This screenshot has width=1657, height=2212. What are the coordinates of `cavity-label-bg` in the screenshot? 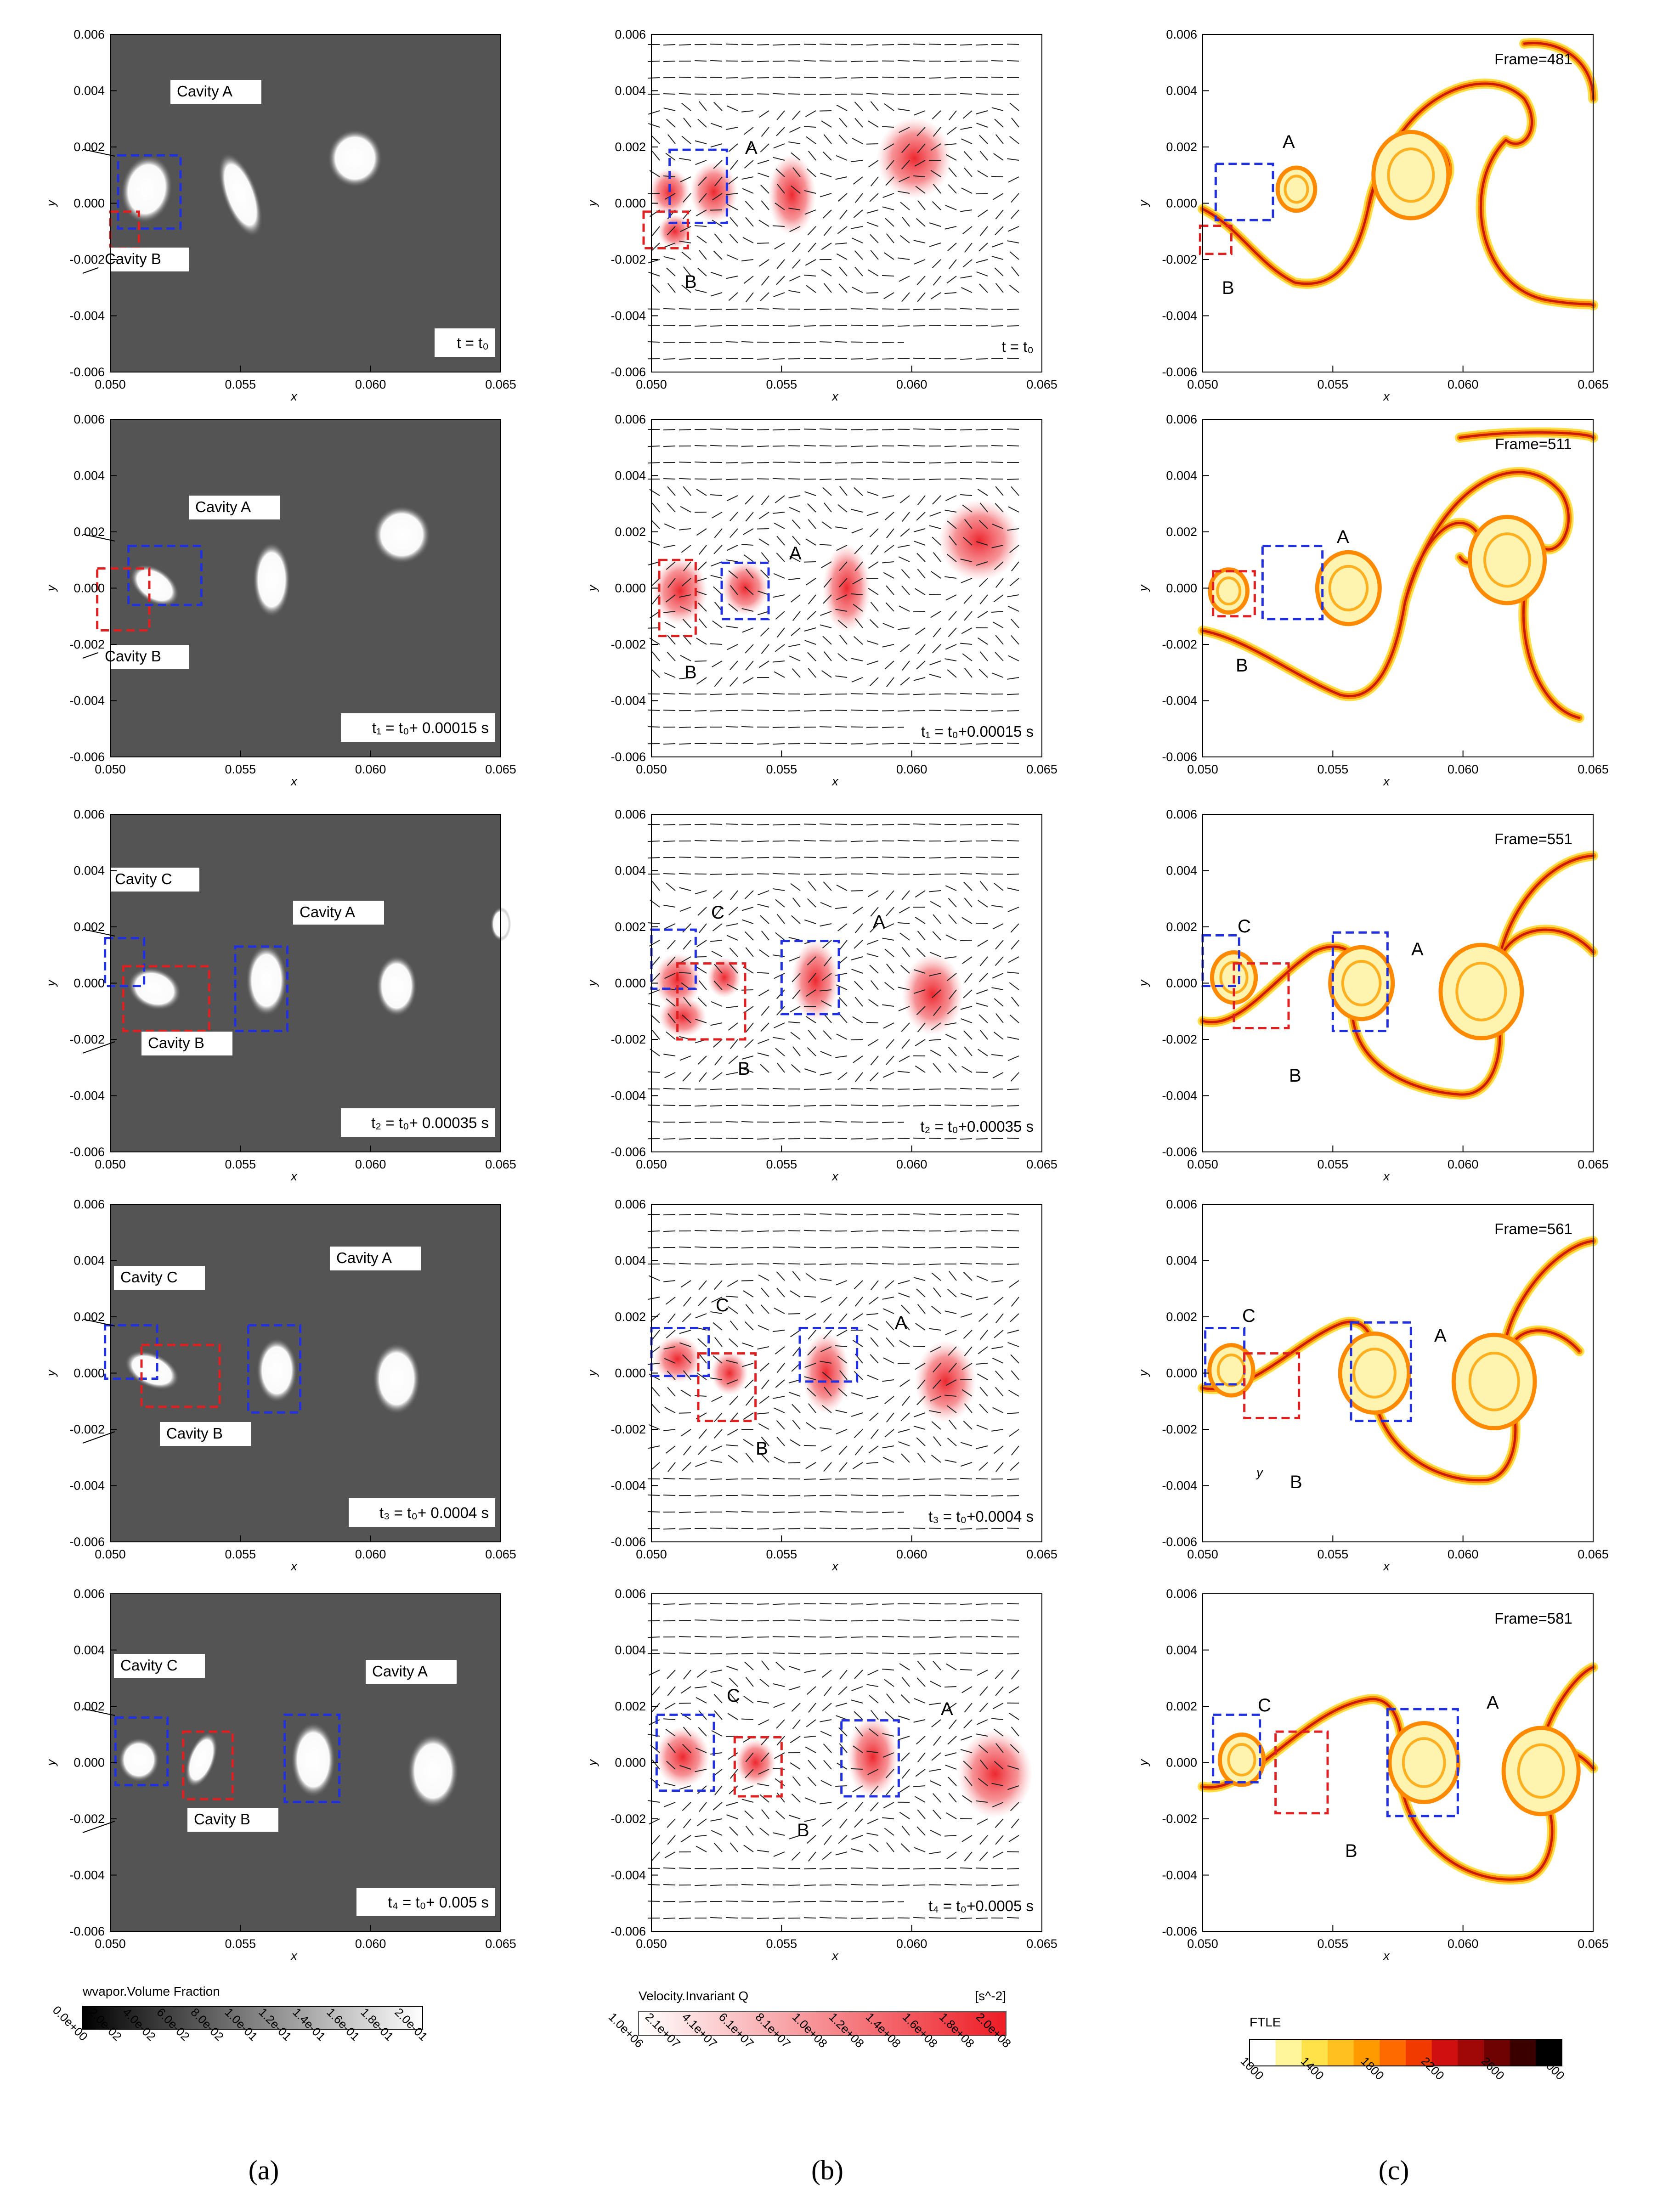 It's located at (375, 1258).